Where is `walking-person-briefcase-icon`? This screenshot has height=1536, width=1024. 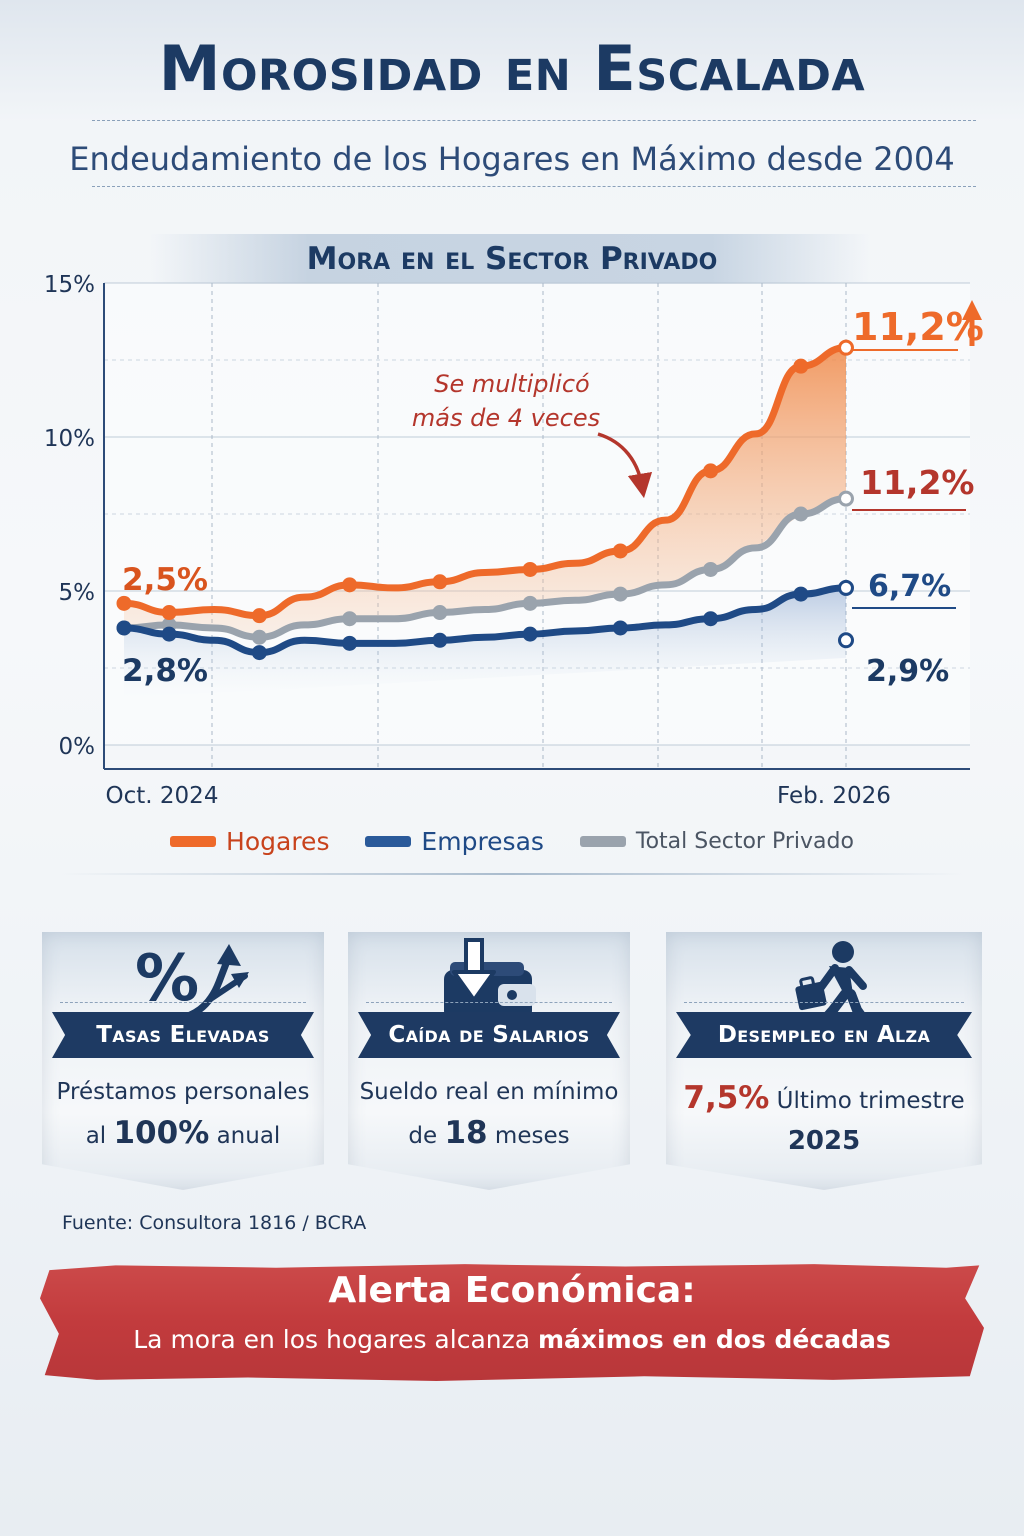 walking-person-briefcase-icon is located at coordinates (824, 985).